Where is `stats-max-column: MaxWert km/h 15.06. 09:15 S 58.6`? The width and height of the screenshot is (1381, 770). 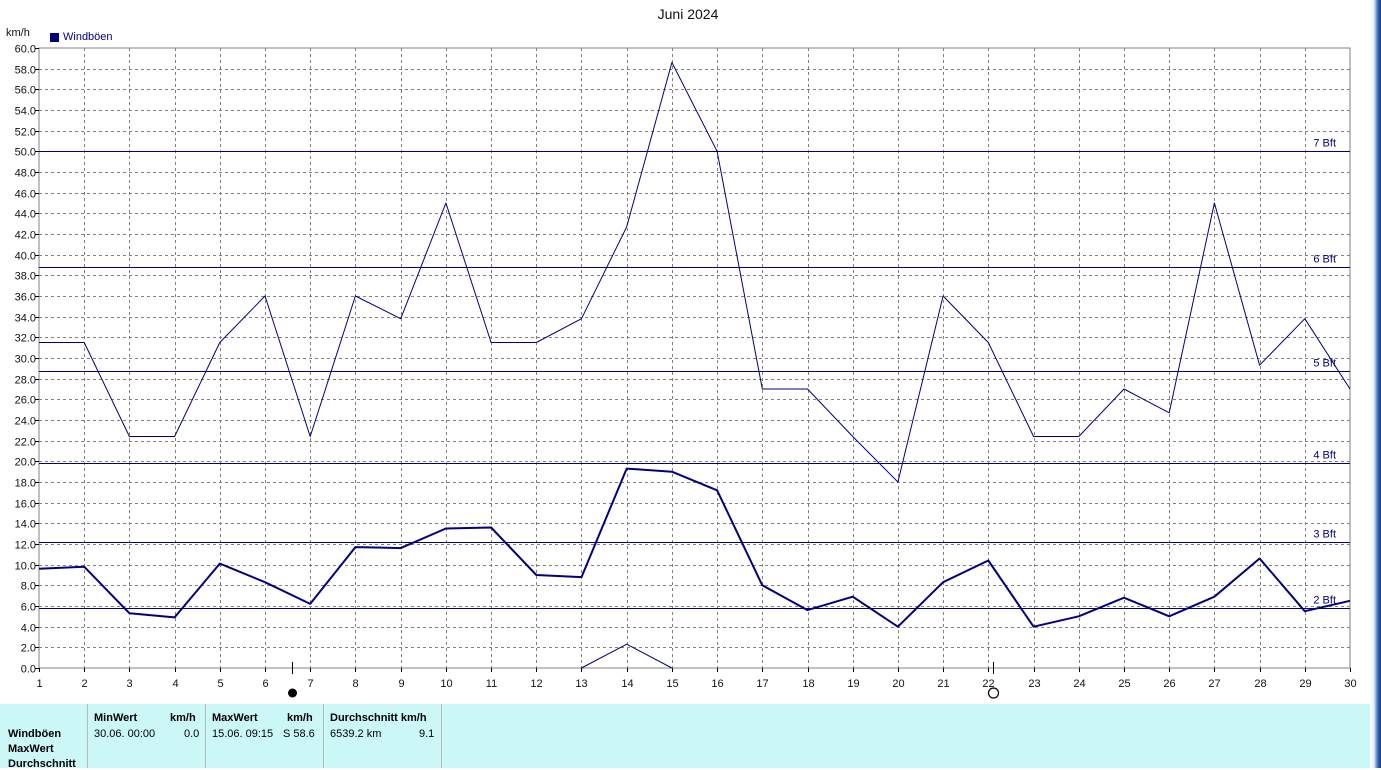 stats-max-column: MaxWert km/h 15.06. 09:15 S 58.6 is located at coordinates (267, 736).